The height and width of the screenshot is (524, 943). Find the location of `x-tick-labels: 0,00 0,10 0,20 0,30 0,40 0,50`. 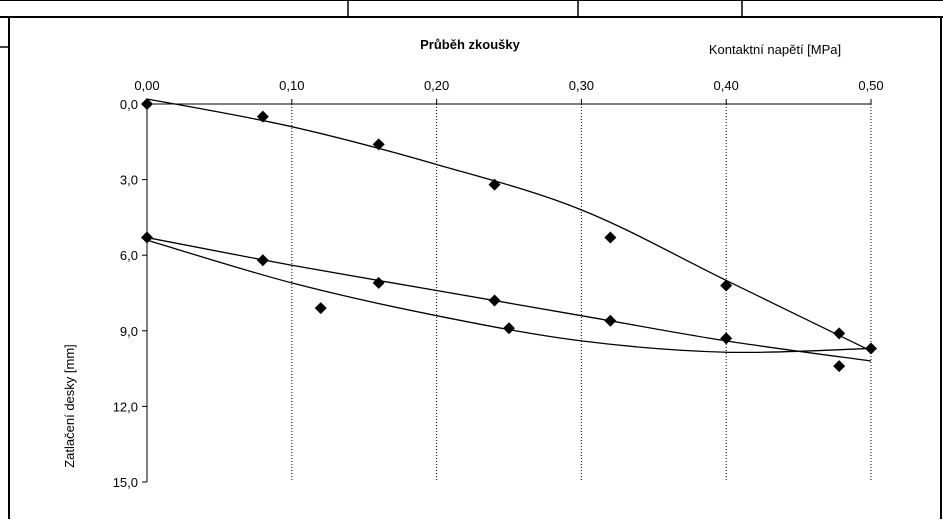

x-tick-labels: 0,00 0,10 0,20 0,30 0,40 0,50 is located at coordinates (509, 91).